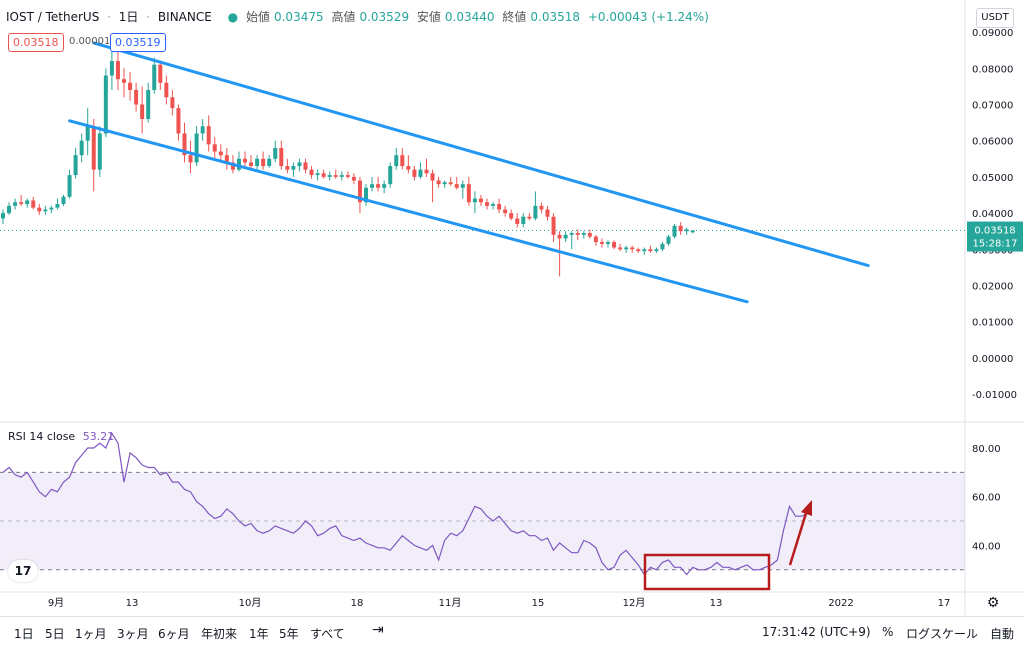  What do you see at coordinates (888, 632) in the screenshot?
I see `percent-button: %` at bounding box center [888, 632].